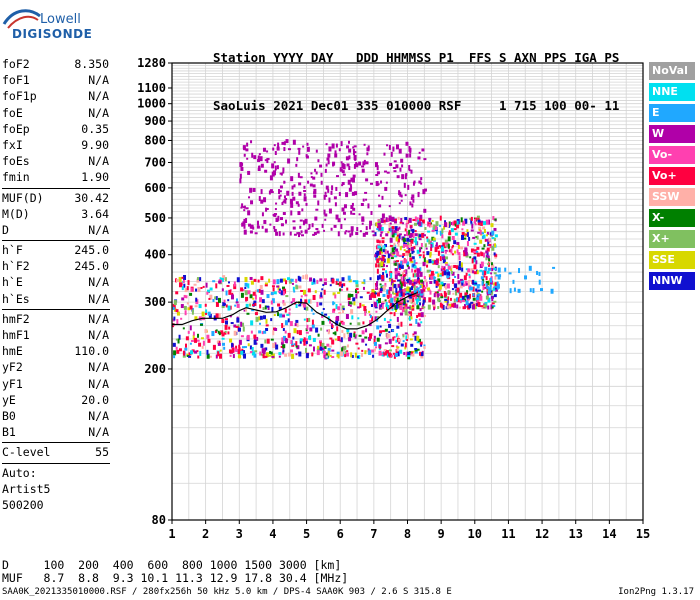 This screenshot has width=700, height=600. I want to click on y-tick-label: 1280, so click(151, 63).